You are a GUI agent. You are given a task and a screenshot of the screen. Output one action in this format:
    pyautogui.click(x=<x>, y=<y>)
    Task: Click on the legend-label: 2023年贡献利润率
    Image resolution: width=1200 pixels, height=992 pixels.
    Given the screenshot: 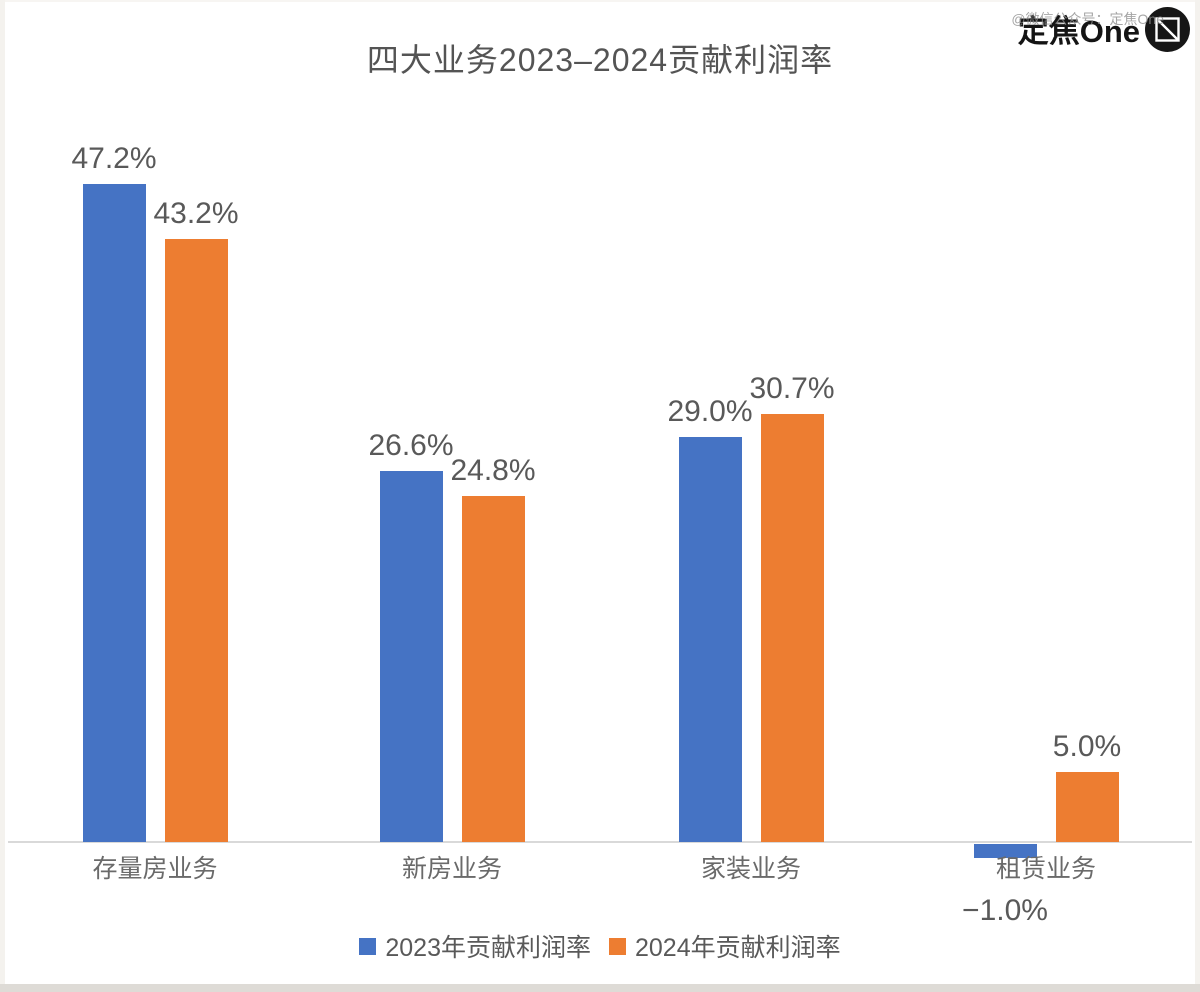 What is the action you would take?
    pyautogui.click(x=488, y=948)
    